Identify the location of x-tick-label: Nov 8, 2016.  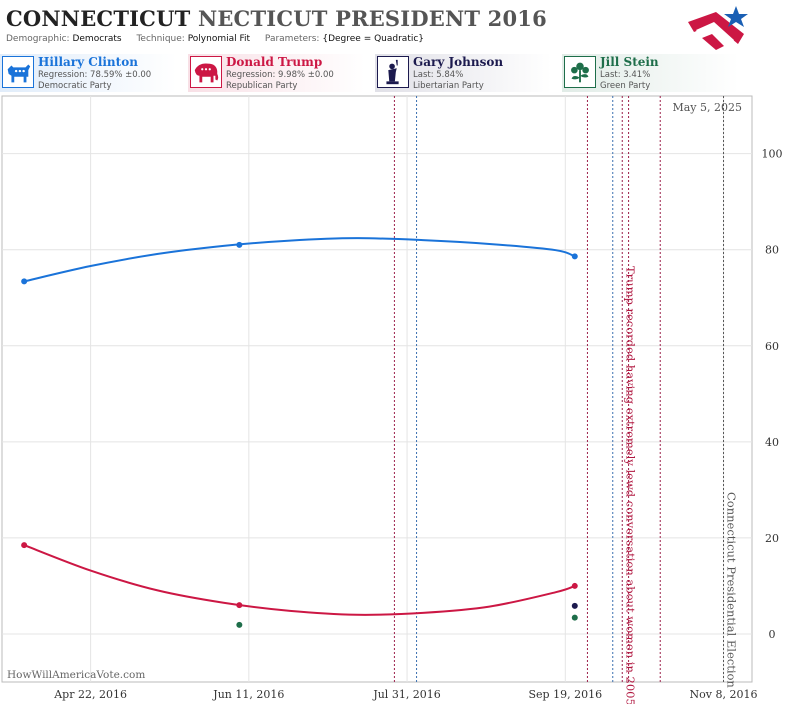
(724, 694).